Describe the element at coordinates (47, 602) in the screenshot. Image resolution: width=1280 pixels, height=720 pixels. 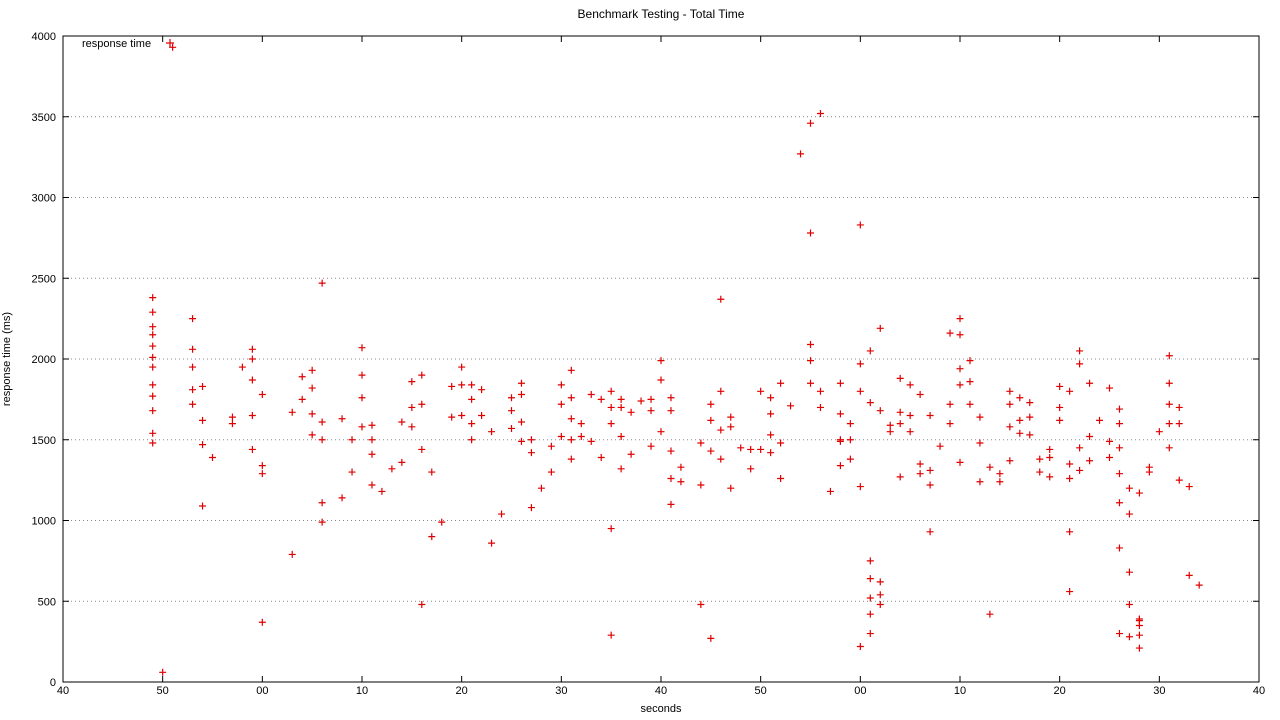
I see `y-tick-label: 500` at that location.